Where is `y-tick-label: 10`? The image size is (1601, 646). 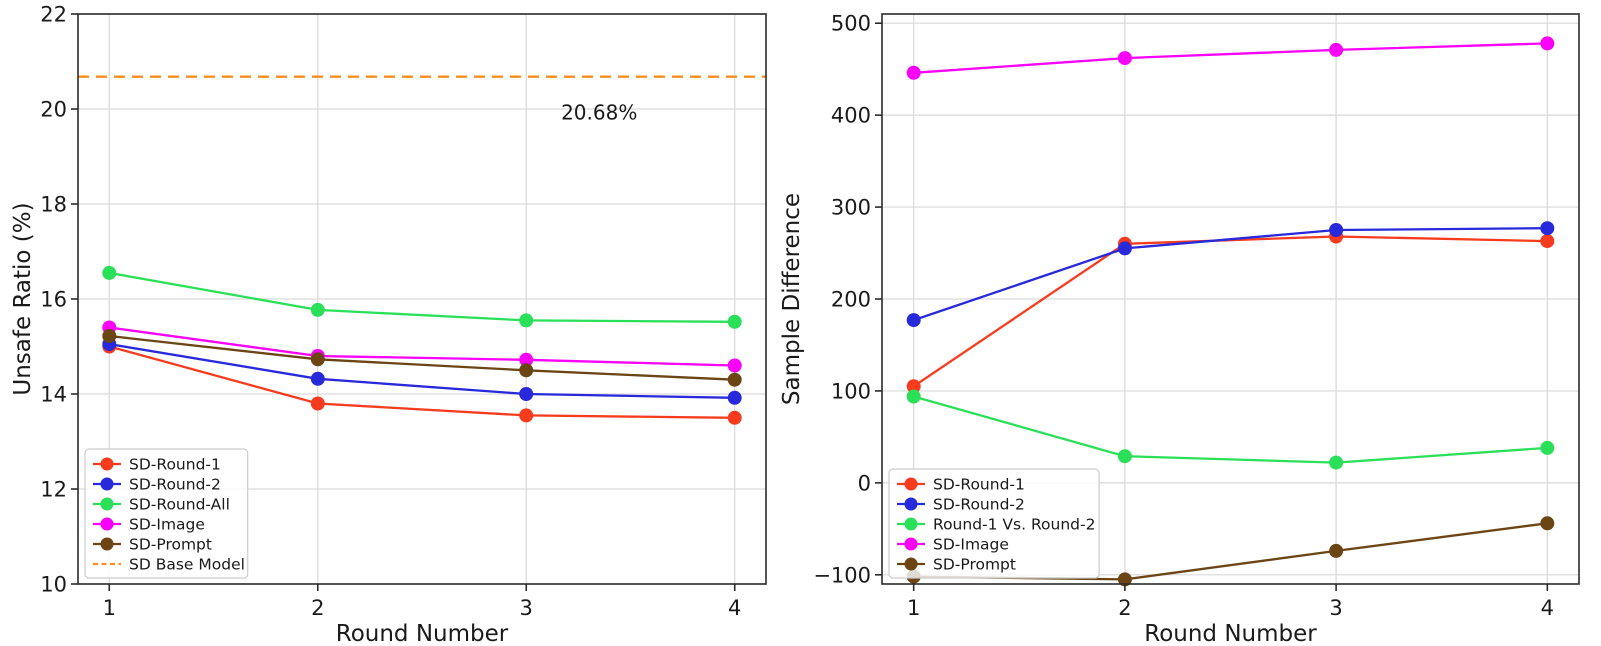
y-tick-label: 10 is located at coordinates (53, 585).